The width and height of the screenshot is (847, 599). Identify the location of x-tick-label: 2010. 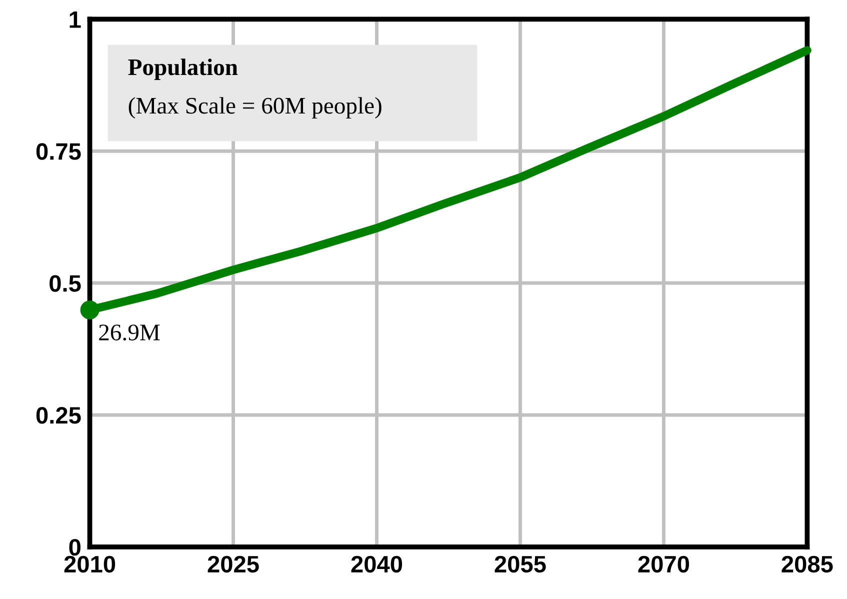
(90, 564).